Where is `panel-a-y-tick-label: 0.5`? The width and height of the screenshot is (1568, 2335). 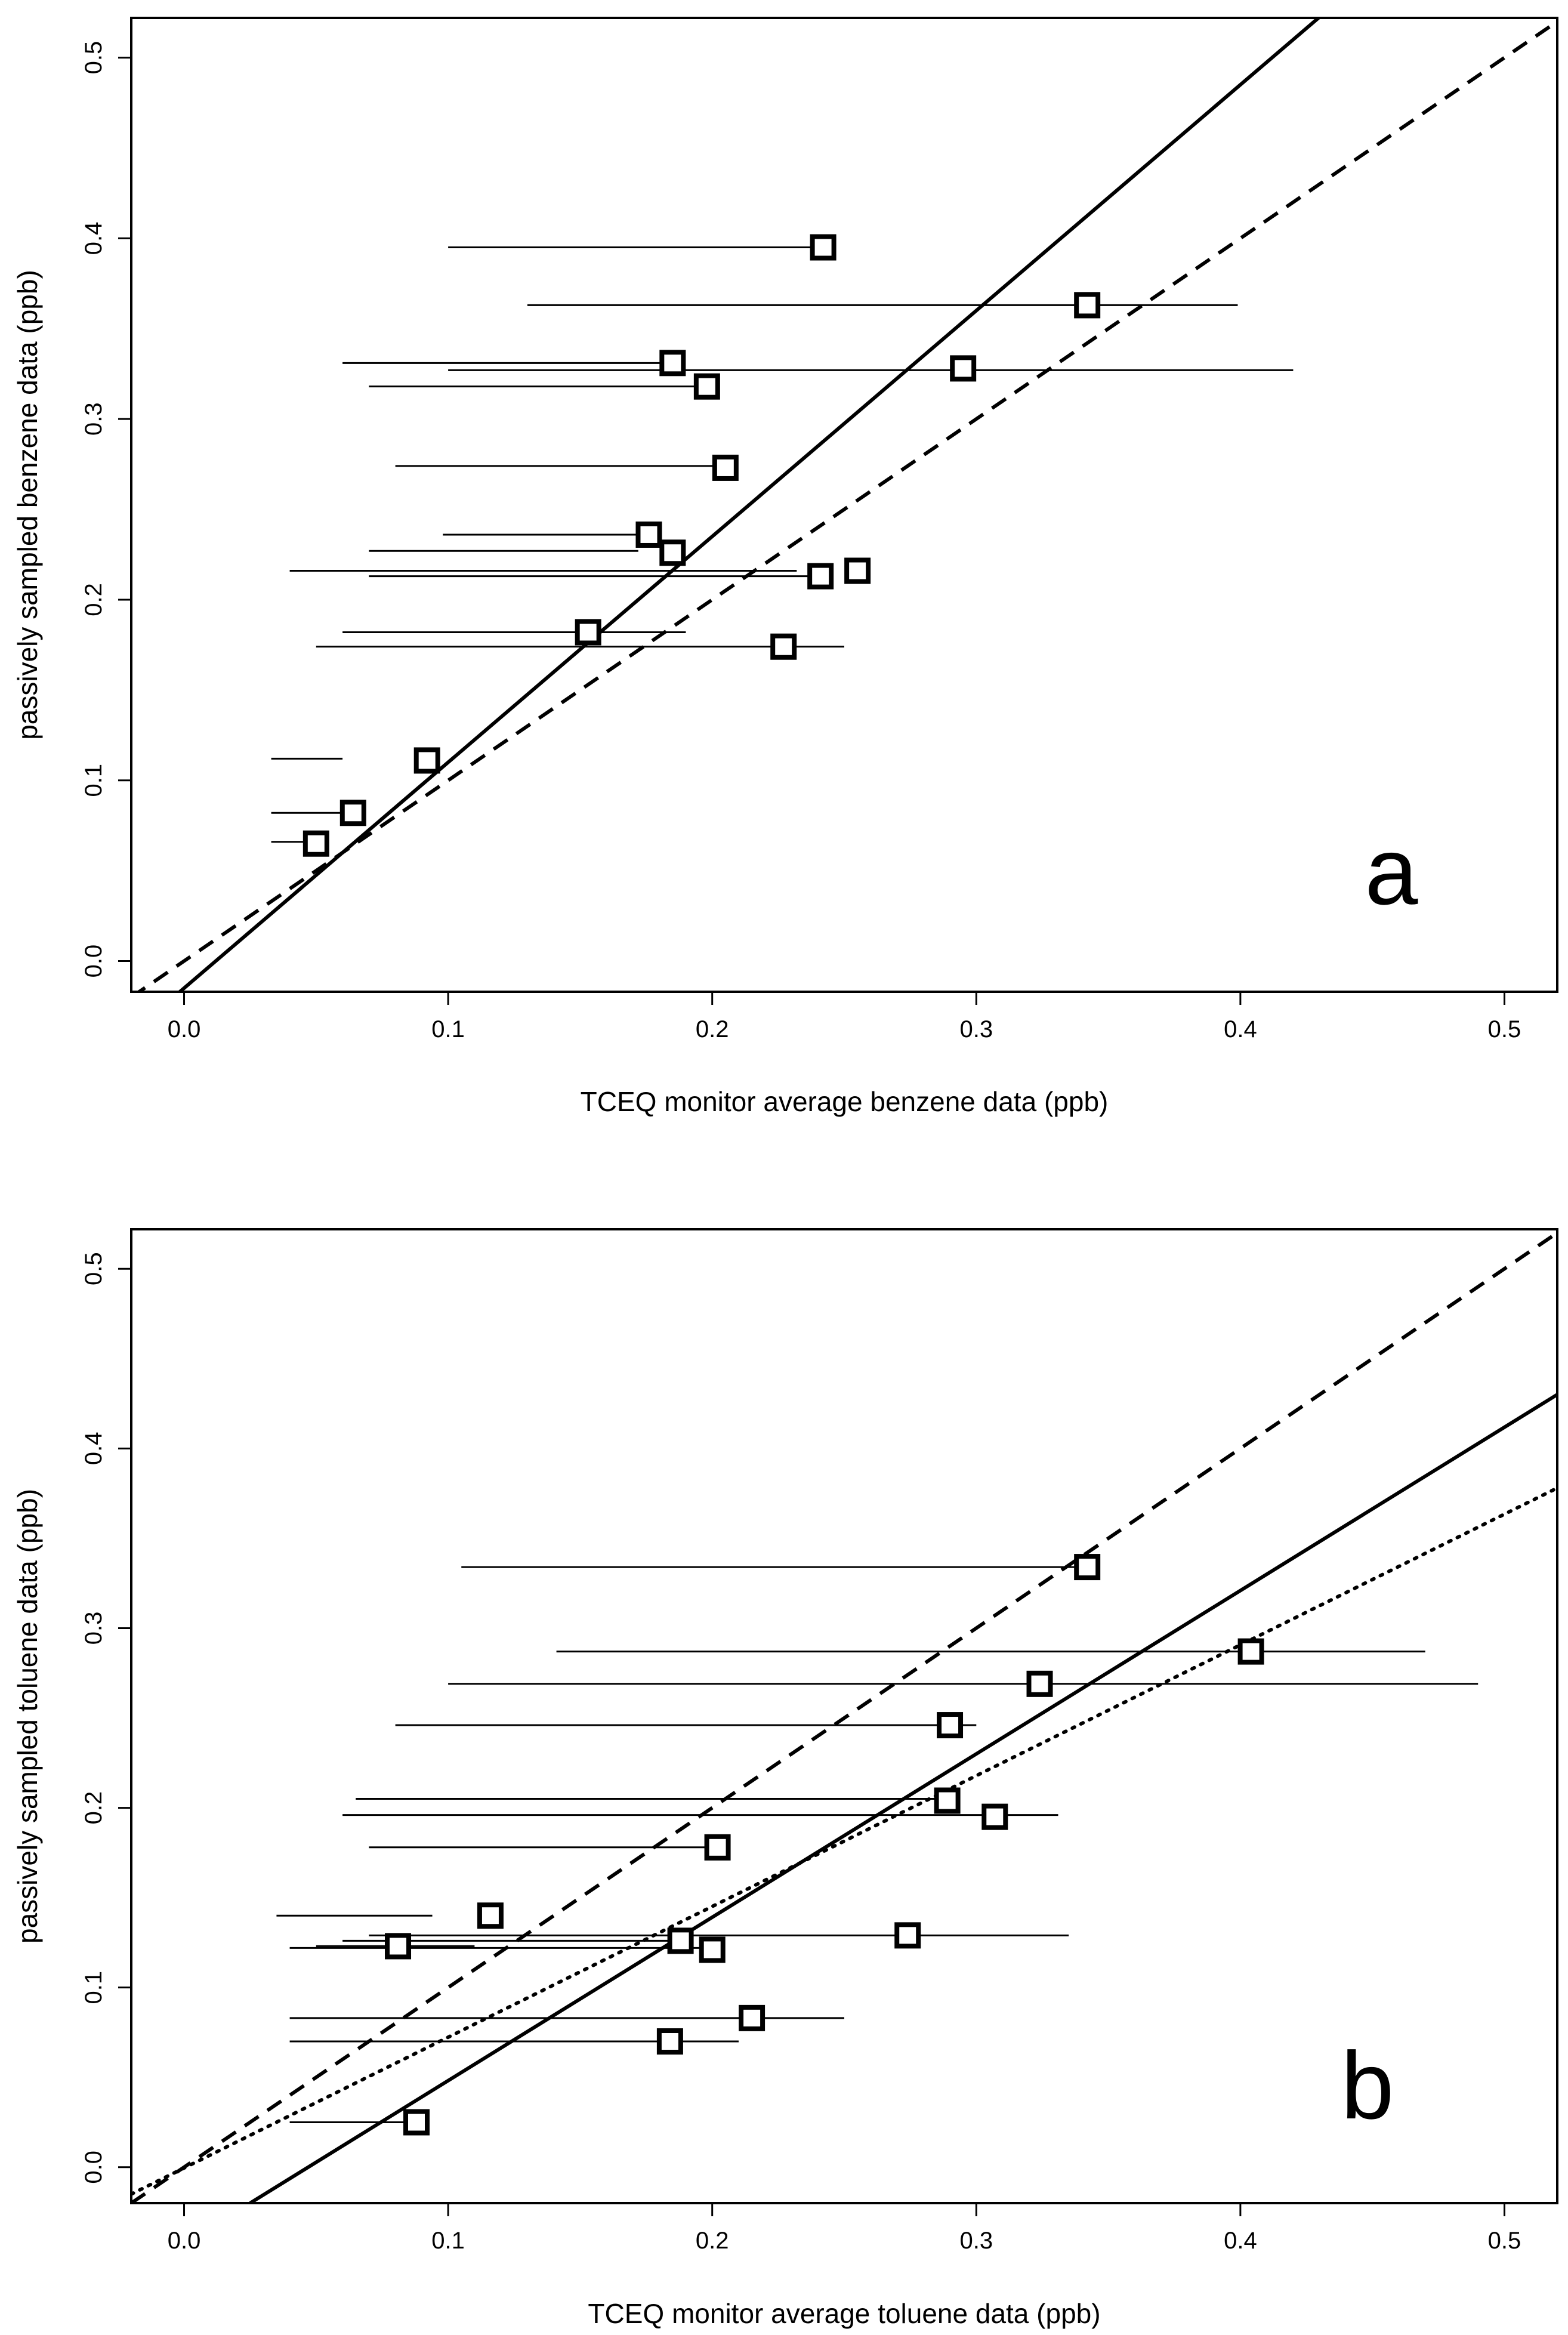
panel-a-y-tick-label: 0.5 is located at coordinates (94, 58).